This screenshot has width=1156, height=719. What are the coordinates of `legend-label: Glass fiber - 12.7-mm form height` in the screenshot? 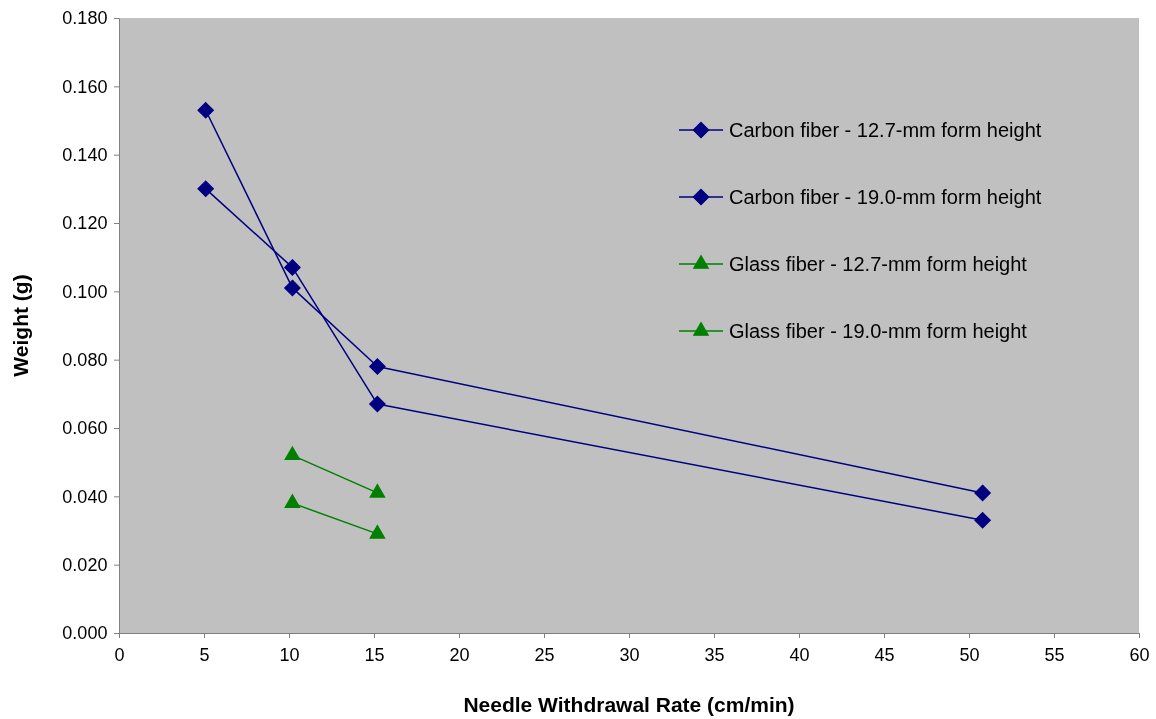 It's located at (878, 264).